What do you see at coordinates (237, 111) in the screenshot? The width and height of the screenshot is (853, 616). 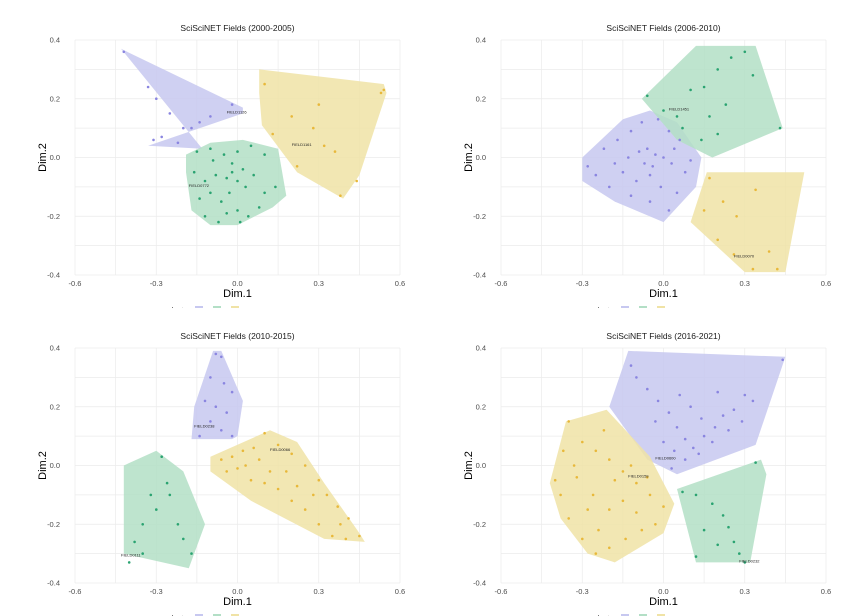 I see `field-annotation: FIELD1126` at bounding box center [237, 111].